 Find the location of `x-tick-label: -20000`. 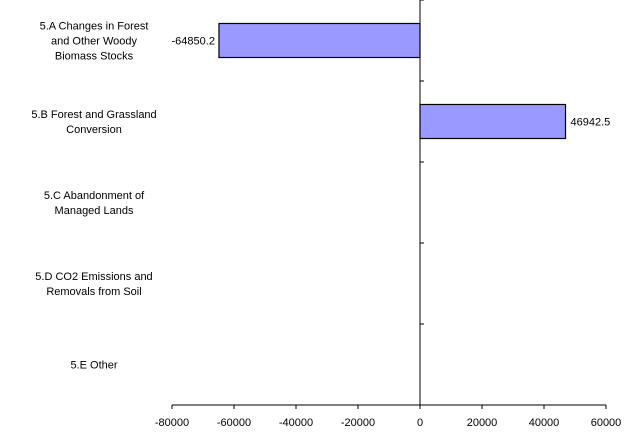

x-tick-label: -20000 is located at coordinates (358, 423).